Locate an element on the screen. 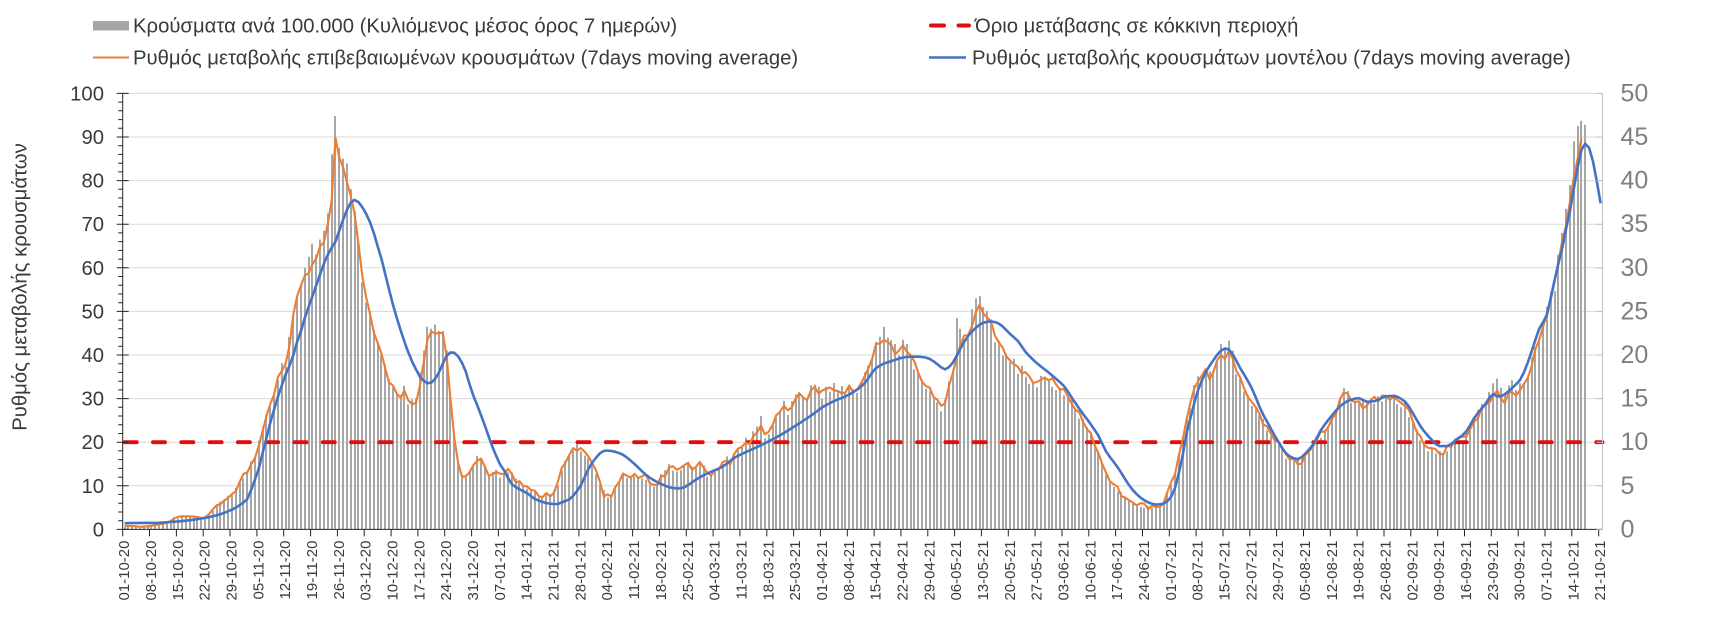 The width and height of the screenshot is (1714, 621). svg-text: 08-10-20 is located at coordinates (151, 571).